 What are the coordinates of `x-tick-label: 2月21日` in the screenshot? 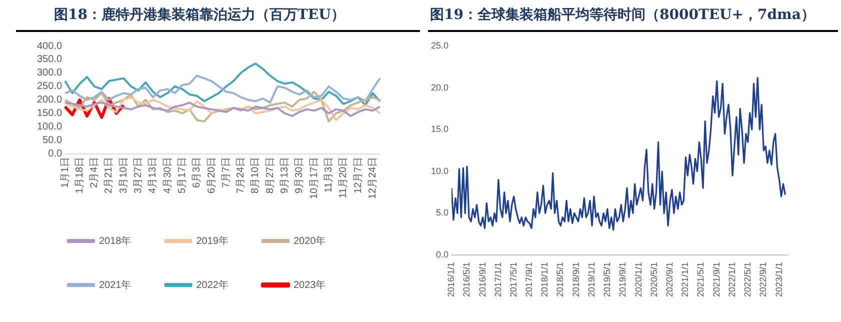 It's located at (109, 175).